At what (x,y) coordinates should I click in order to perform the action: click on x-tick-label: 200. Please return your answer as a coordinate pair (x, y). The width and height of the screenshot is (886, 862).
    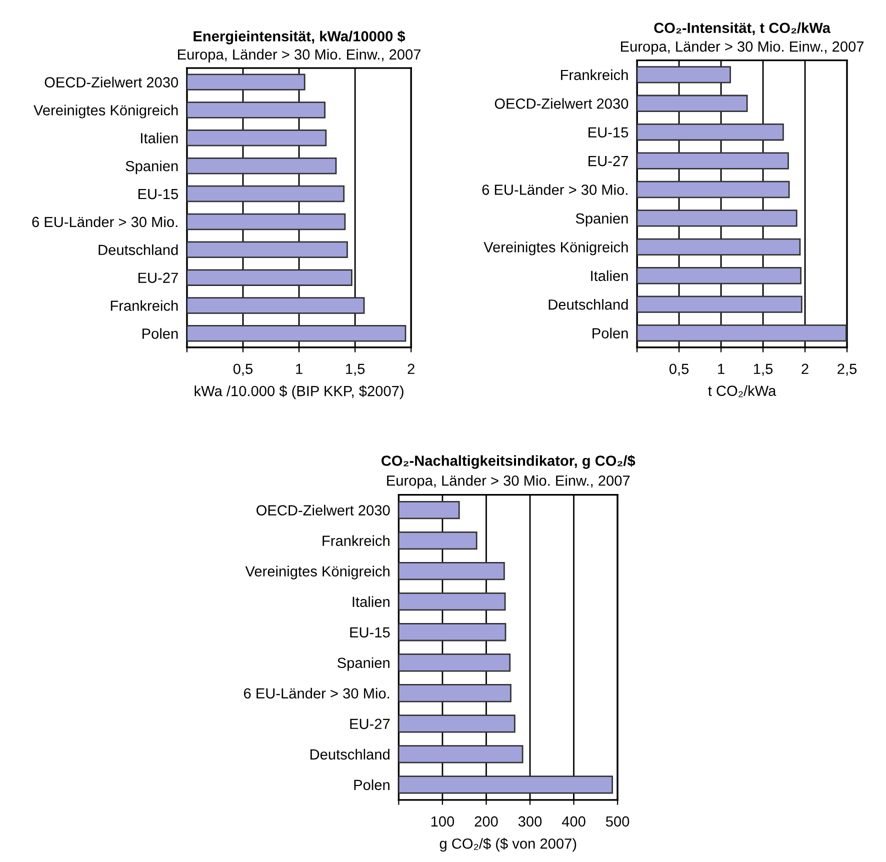
    Looking at the image, I should click on (486, 821).